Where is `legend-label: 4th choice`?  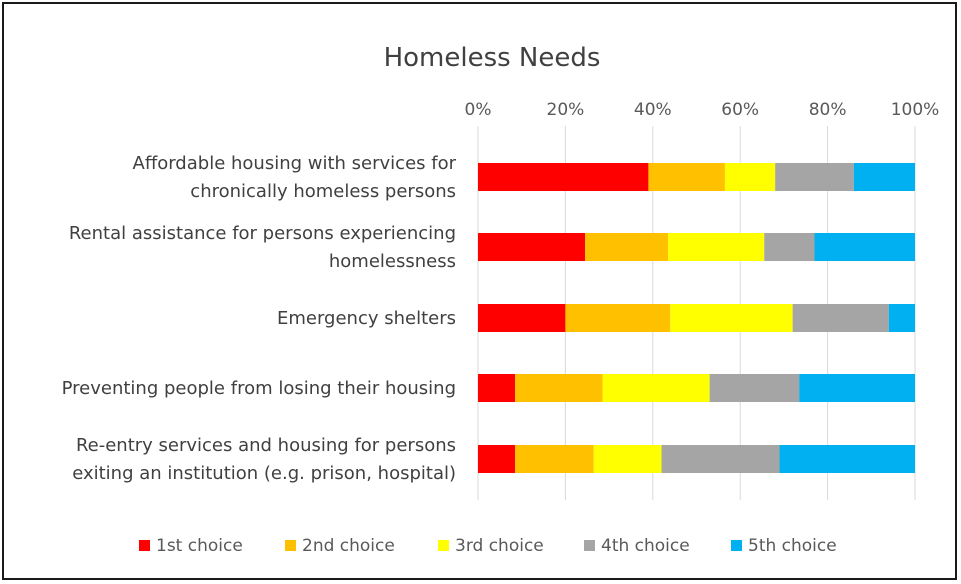
legend-label: 4th choice is located at coordinates (645, 546).